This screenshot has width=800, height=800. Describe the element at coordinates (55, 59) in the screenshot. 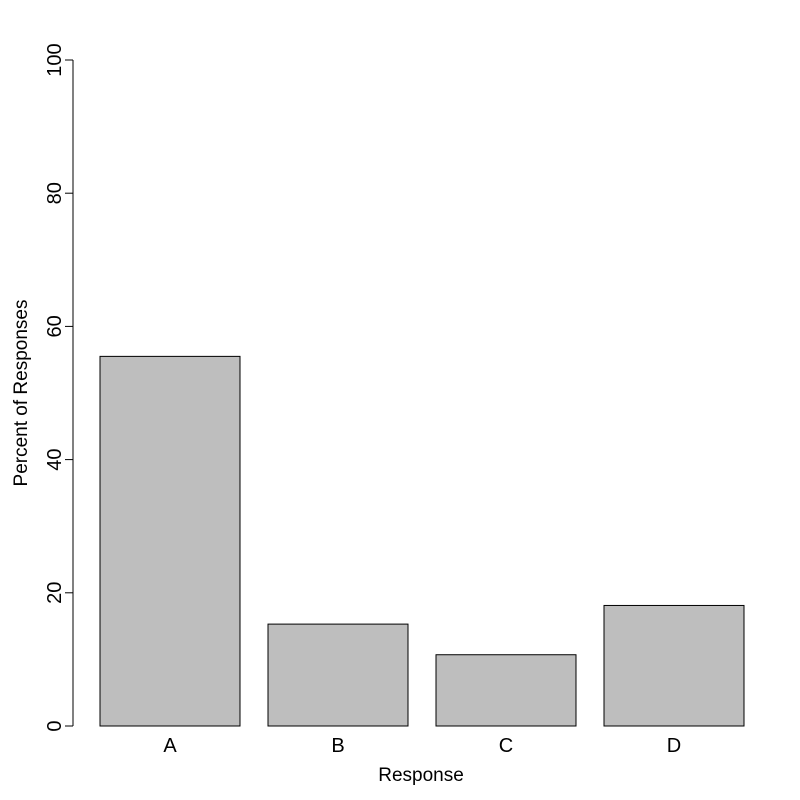

I see `y-tick-label: 100` at that location.